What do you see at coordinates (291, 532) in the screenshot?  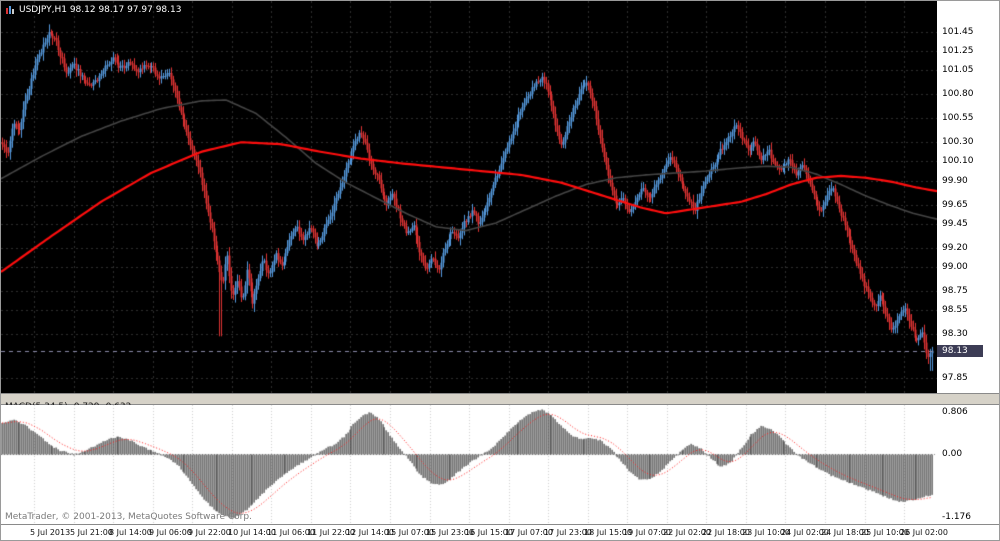 I see `time-axis-label: 11 Jul 06:00` at bounding box center [291, 532].